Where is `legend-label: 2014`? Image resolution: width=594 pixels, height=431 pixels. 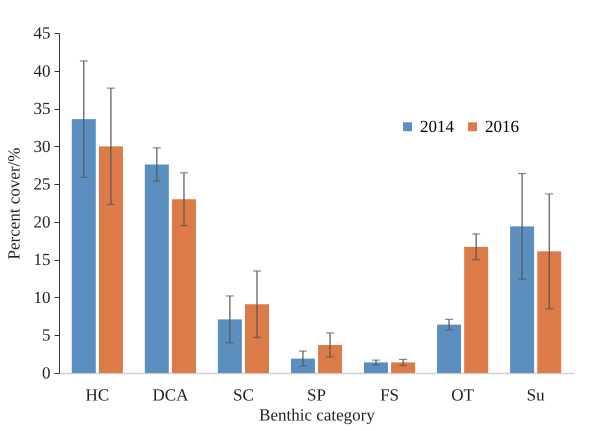 legend-label: 2014 is located at coordinates (437, 126).